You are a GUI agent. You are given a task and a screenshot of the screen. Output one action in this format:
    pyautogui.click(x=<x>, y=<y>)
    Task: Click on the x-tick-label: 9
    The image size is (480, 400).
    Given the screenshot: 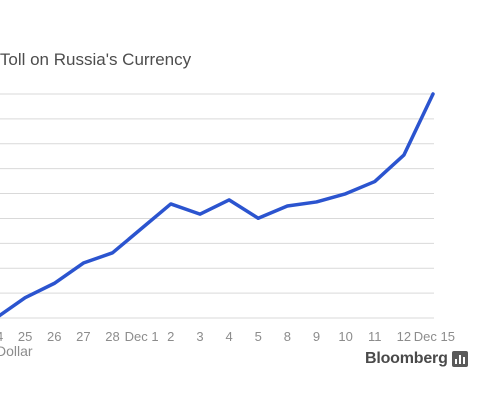 What is the action you would take?
    pyautogui.click(x=316, y=336)
    